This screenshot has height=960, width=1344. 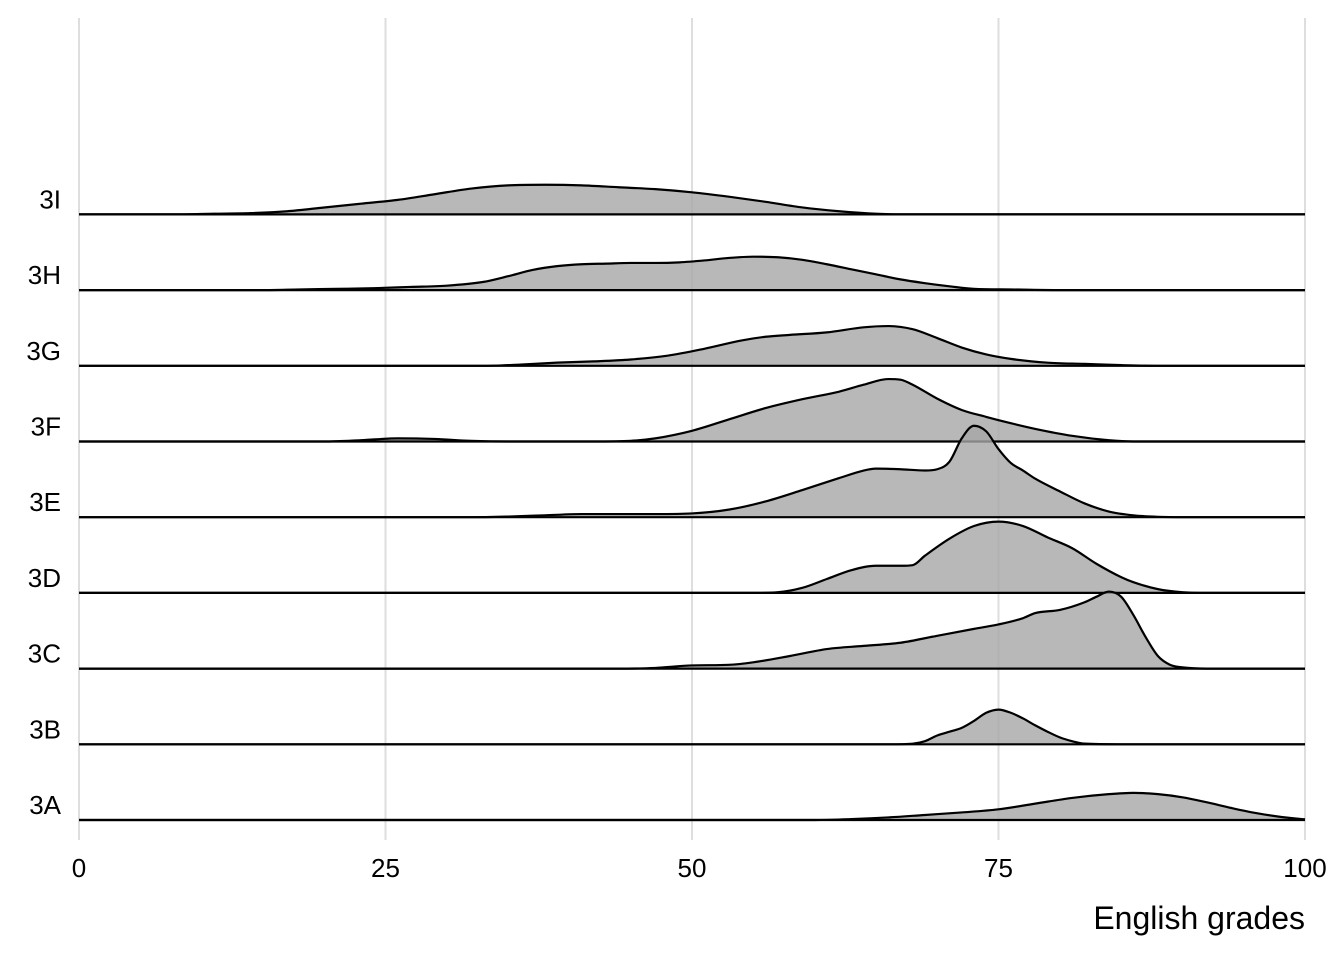 I want to click on x-tick-label-75: 75, so click(x=998, y=868).